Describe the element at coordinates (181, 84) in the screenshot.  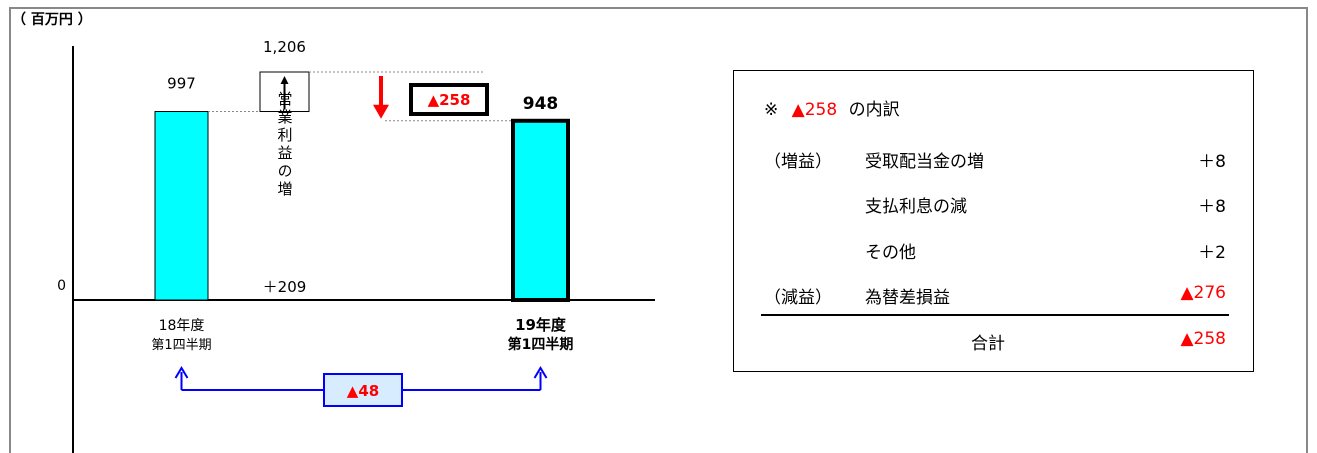
I see `bar-18-q1-value-label: 997` at that location.